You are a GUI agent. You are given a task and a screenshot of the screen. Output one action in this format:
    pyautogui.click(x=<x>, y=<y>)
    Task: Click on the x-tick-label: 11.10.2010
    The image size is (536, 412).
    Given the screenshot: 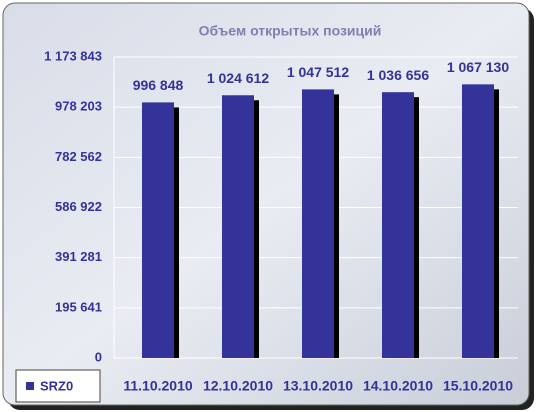 What is the action you would take?
    pyautogui.click(x=158, y=386)
    